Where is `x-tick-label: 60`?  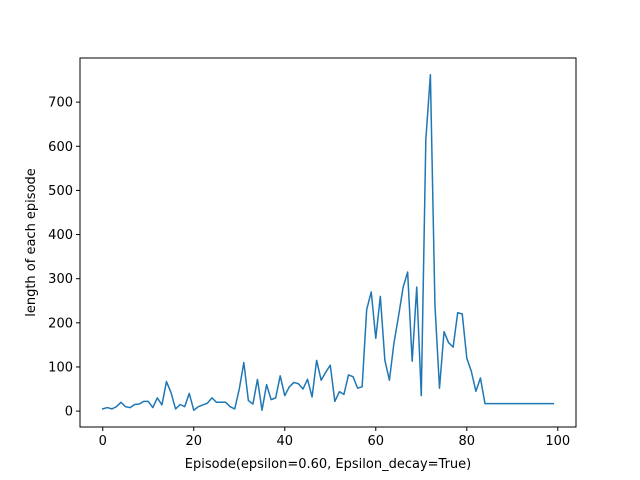 x-tick-label: 60 is located at coordinates (376, 441).